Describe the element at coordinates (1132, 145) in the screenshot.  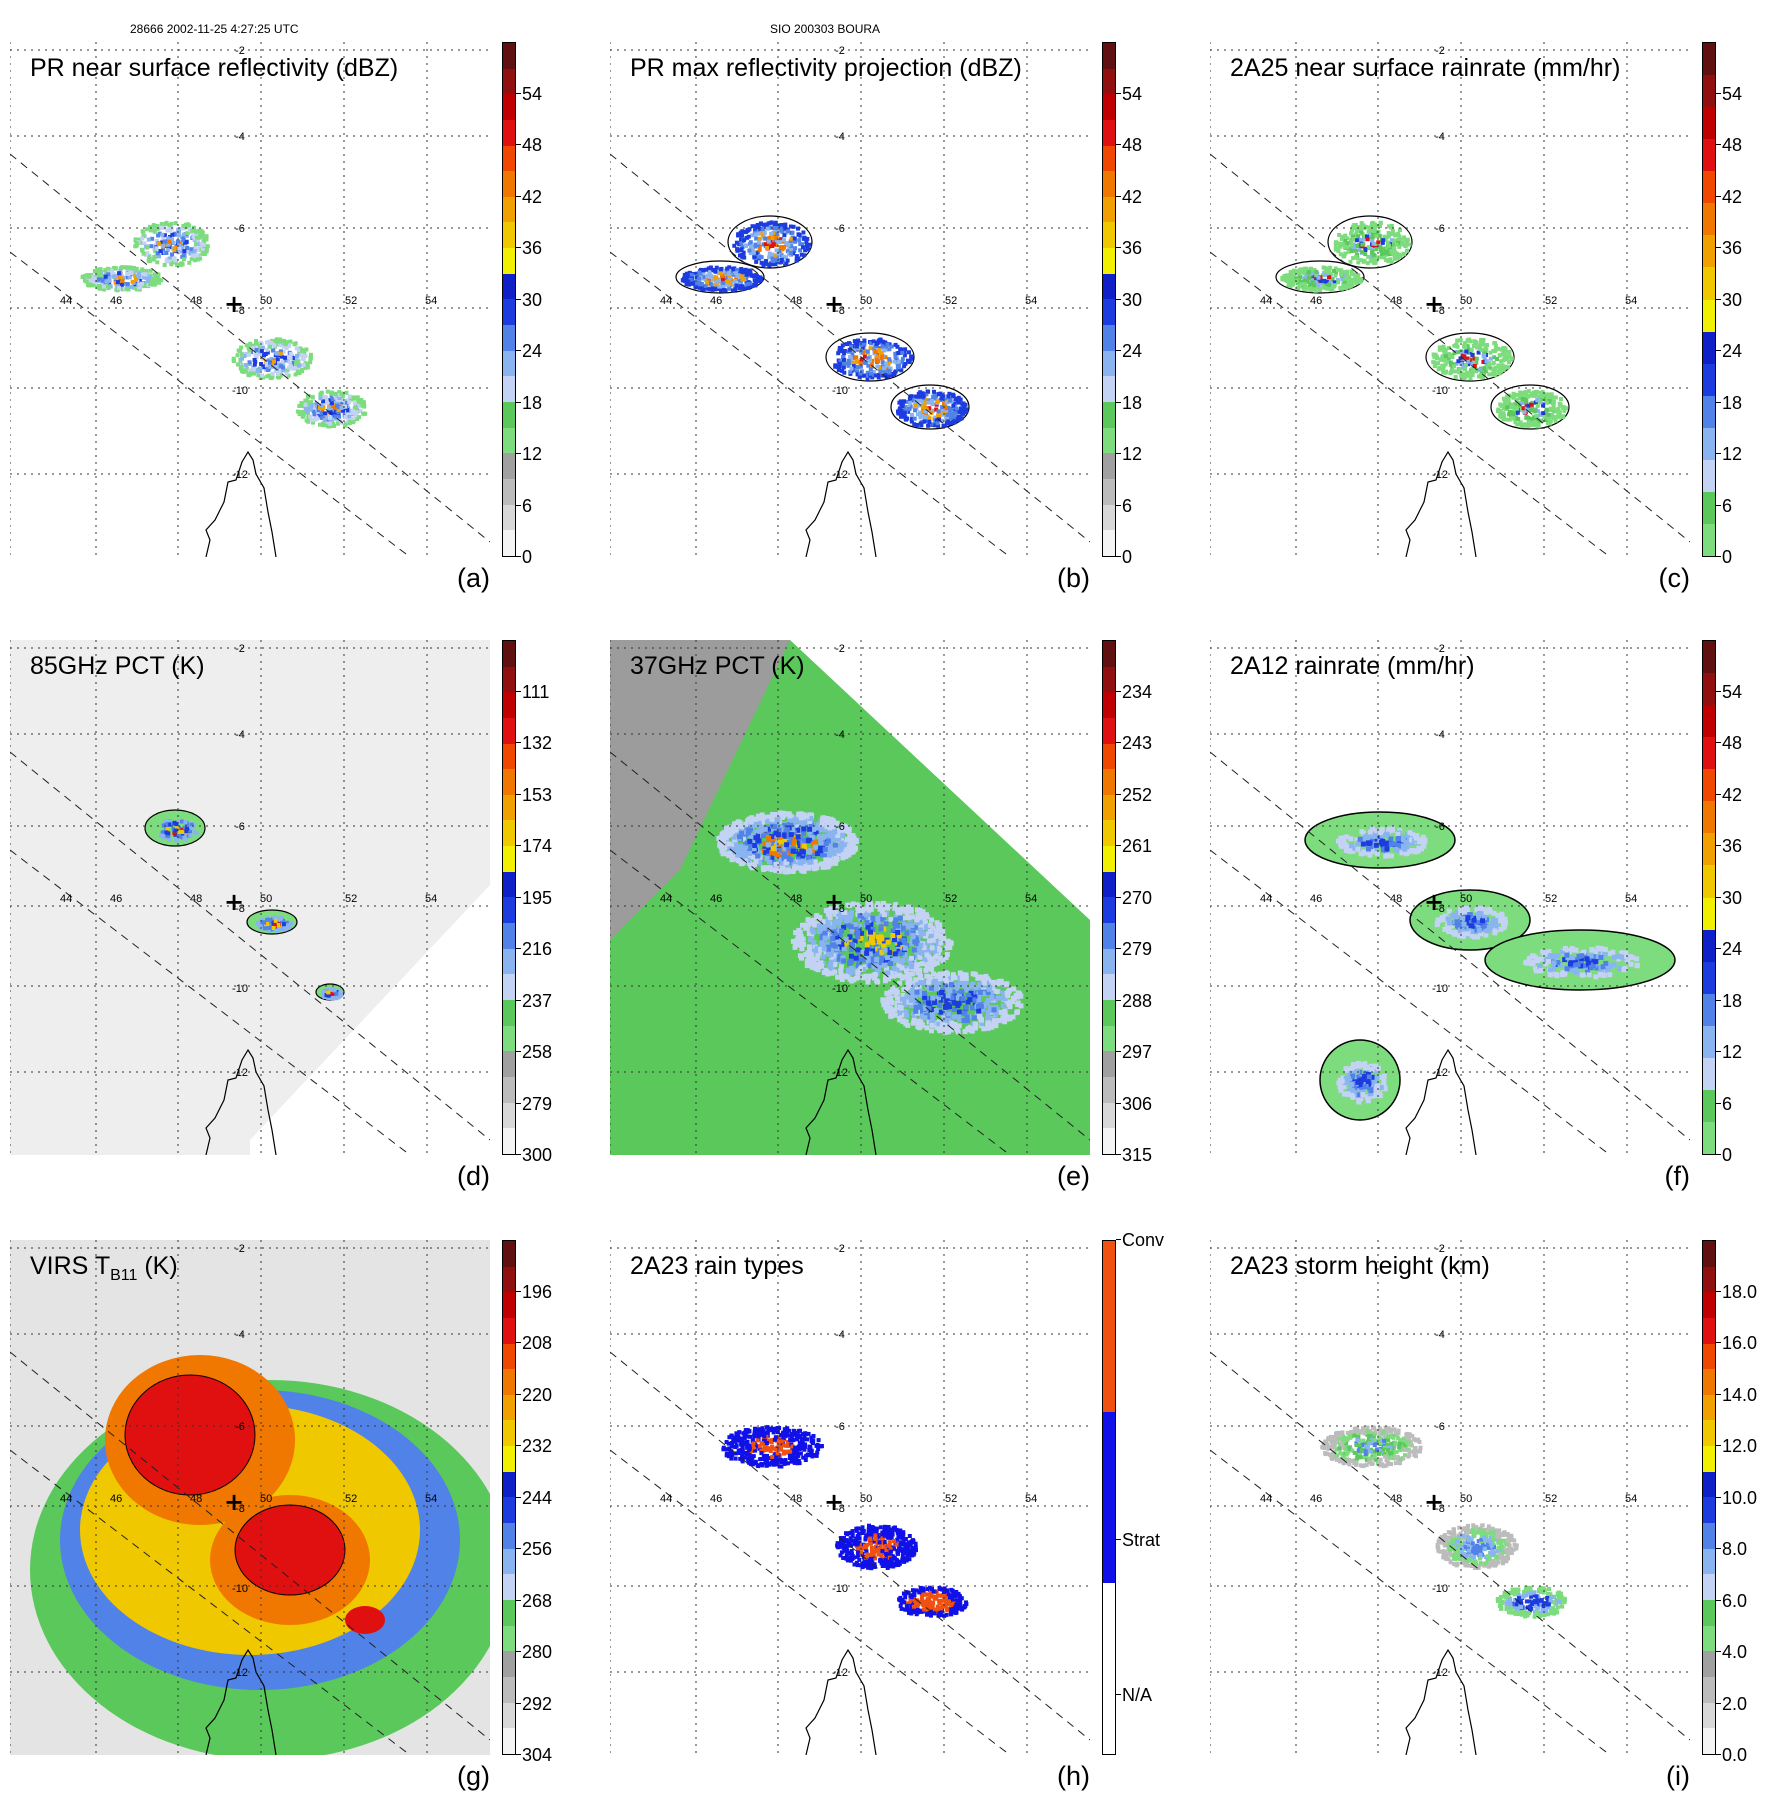
I see `colorbar-tick-label: 48` at that location.